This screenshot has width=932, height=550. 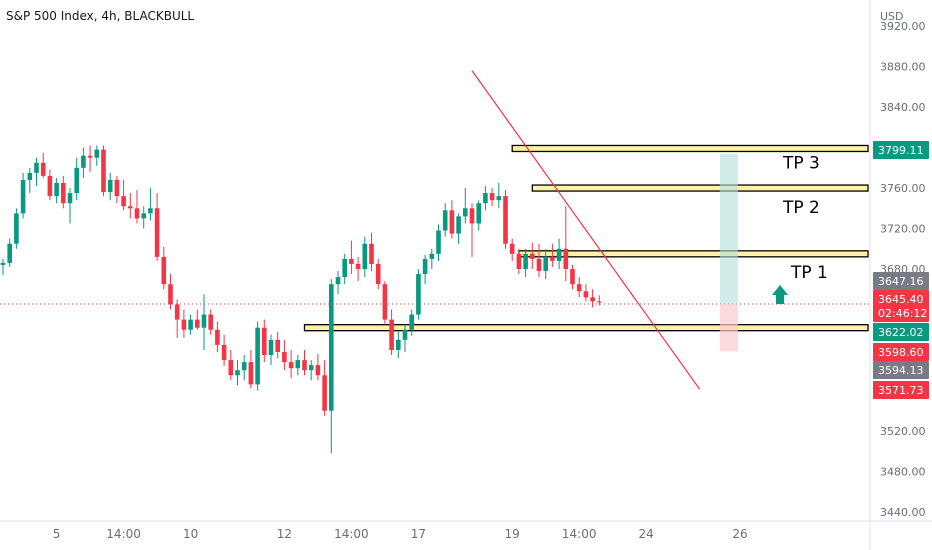 I want to click on price-label-value: 3647.16, so click(x=901, y=281).